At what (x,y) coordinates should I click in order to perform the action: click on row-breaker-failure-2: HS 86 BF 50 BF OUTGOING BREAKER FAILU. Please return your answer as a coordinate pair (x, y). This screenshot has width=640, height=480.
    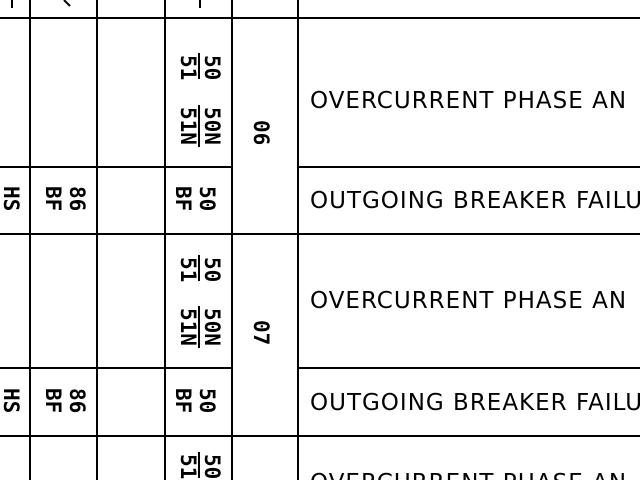
    Looking at the image, I should click on (320, 402).